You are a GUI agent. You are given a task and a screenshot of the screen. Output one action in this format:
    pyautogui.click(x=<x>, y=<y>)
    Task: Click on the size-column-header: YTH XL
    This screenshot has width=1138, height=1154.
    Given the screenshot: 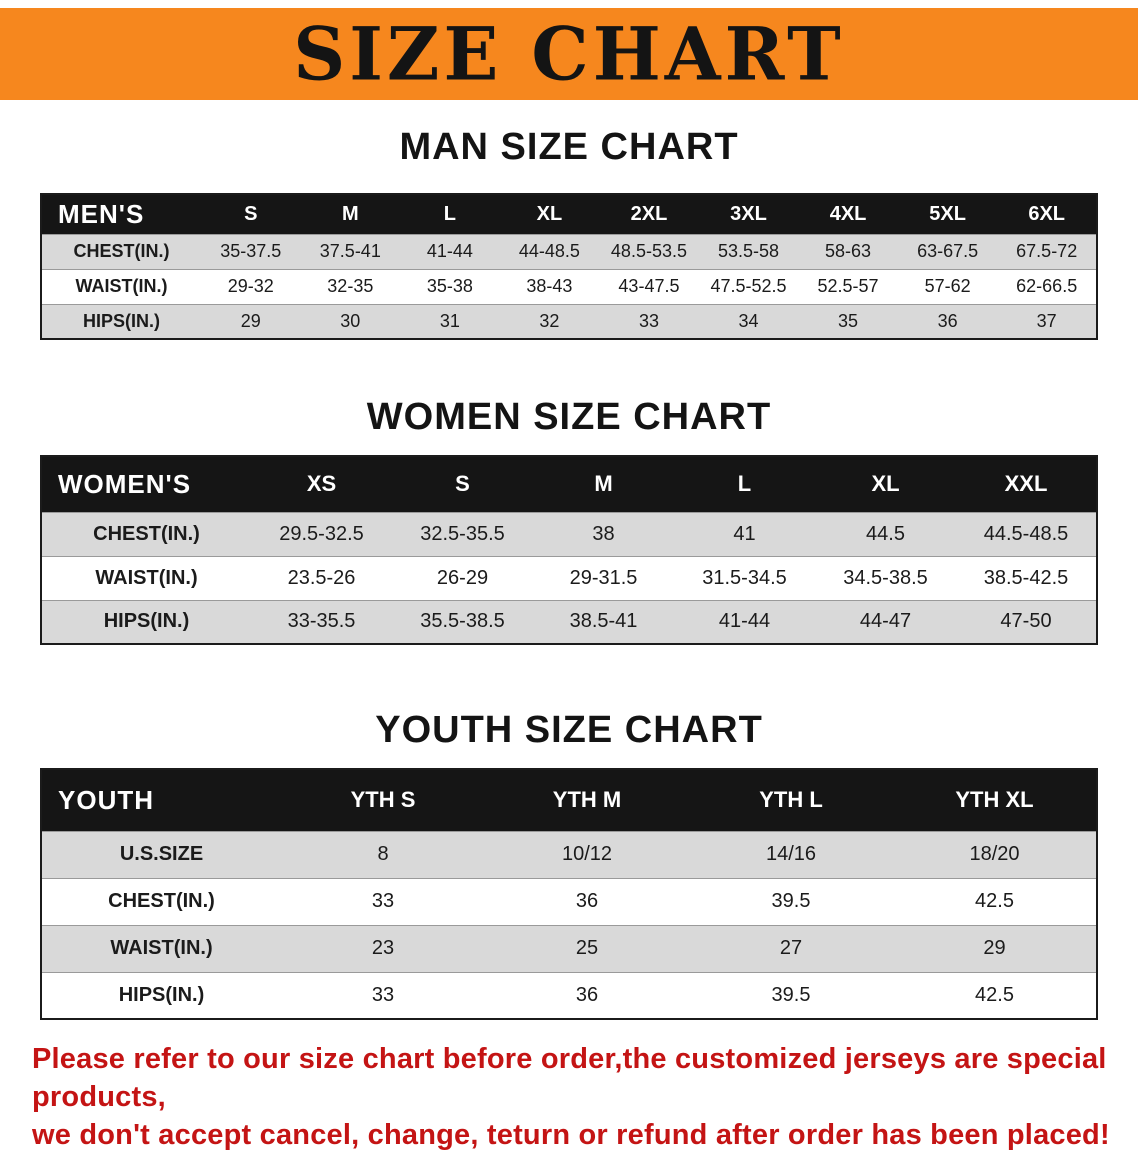 What is the action you would take?
    pyautogui.click(x=995, y=800)
    